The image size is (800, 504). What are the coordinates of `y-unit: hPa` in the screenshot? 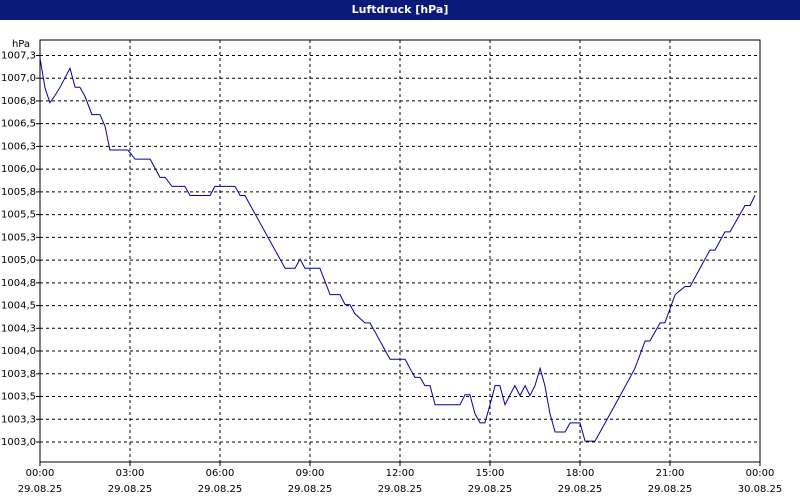 It's located at (21, 44).